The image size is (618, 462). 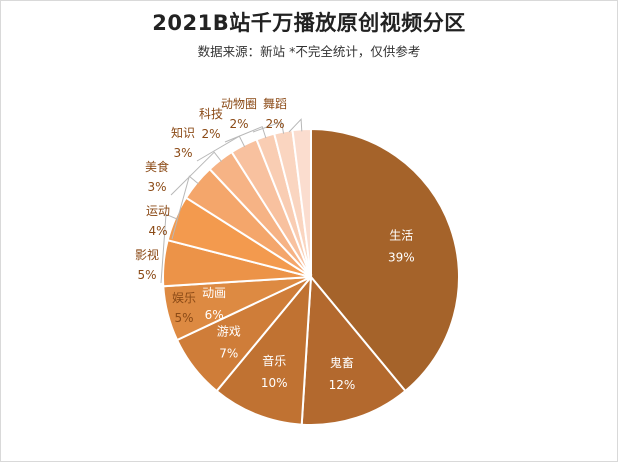 I want to click on slice-category-label: 科技, so click(x=211, y=114).